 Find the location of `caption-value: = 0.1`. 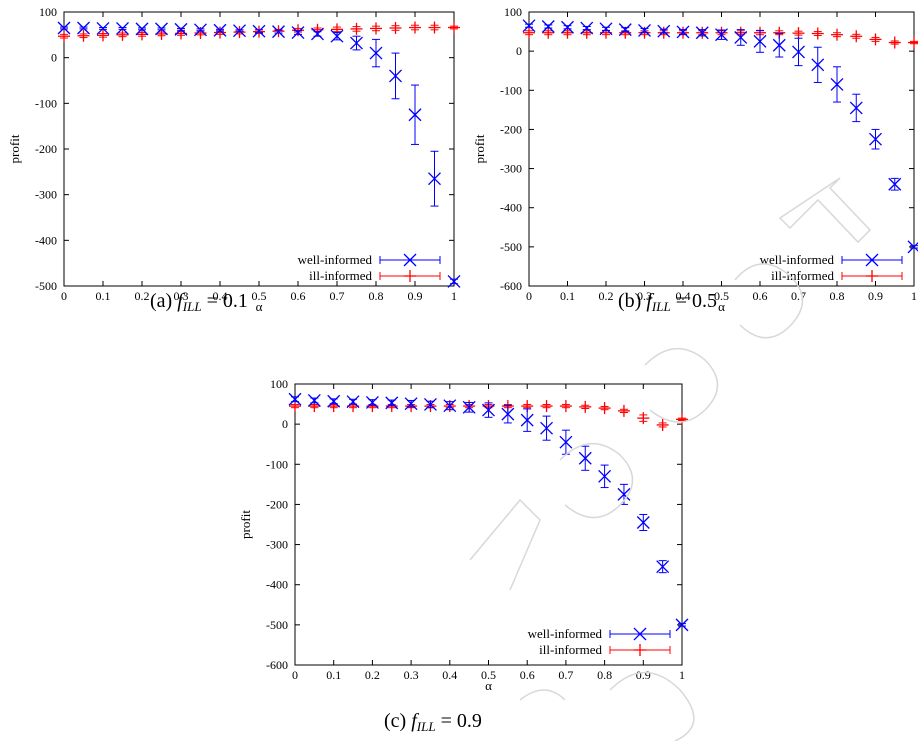

caption-value: = 0.1 is located at coordinates (225, 301).